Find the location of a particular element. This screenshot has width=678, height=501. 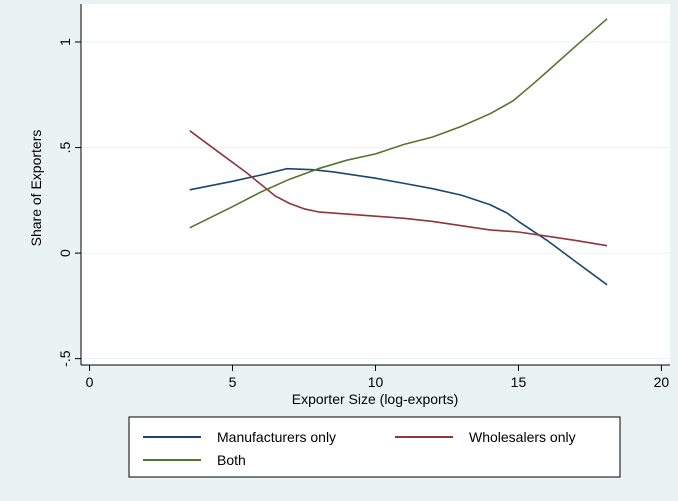

x-axis-label: Exporter Size (log-exports) is located at coordinates (375, 399).